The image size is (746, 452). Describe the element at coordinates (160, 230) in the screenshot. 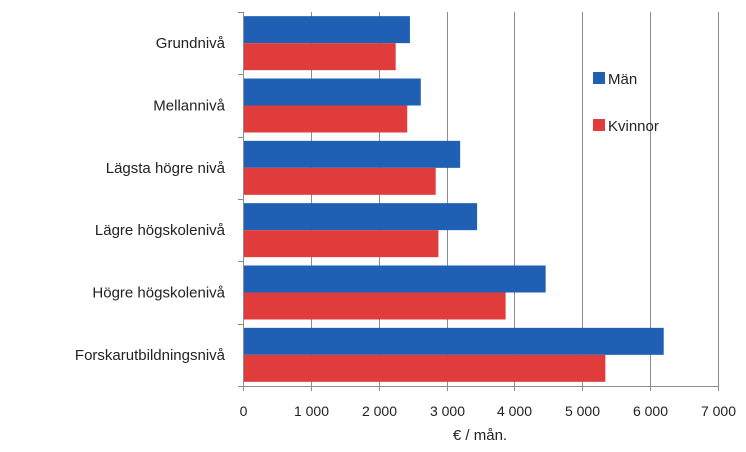

I see `category-label: Lägre högskolenivå` at that location.